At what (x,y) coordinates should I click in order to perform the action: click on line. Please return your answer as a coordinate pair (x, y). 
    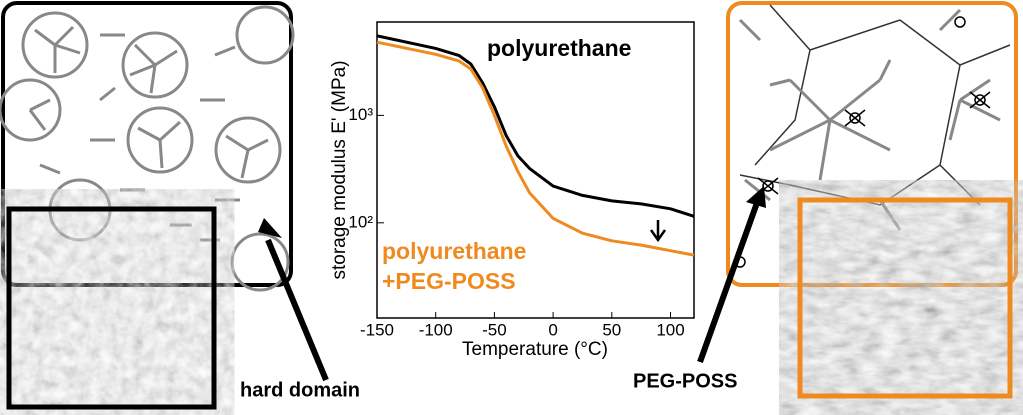
    Looking at the image, I should click on (535, 126).